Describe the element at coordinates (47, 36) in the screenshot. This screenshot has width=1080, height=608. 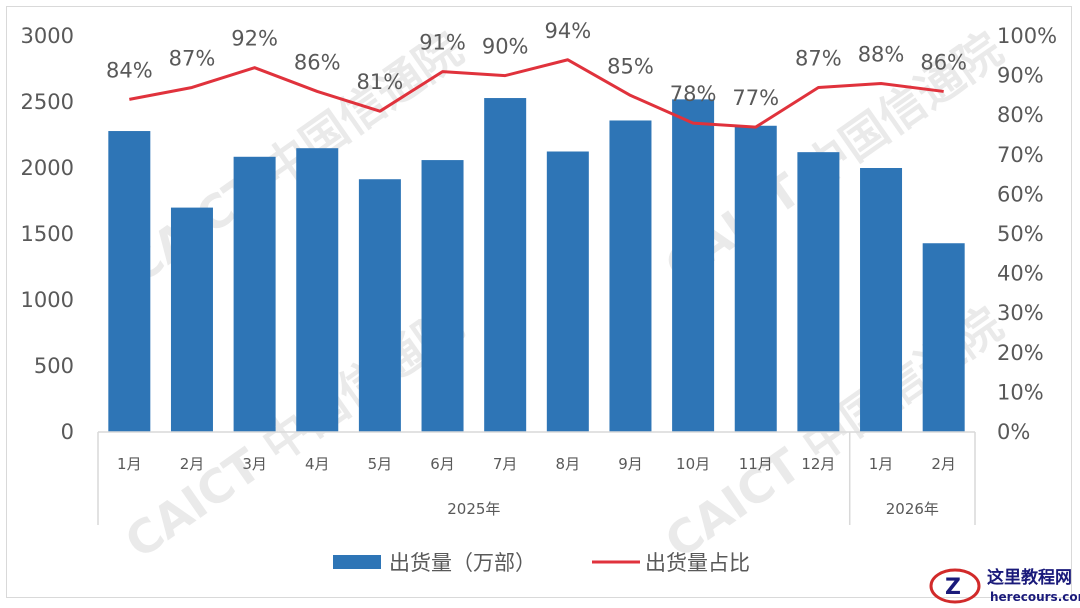
I see `y-left-tick-label: 3000` at that location.